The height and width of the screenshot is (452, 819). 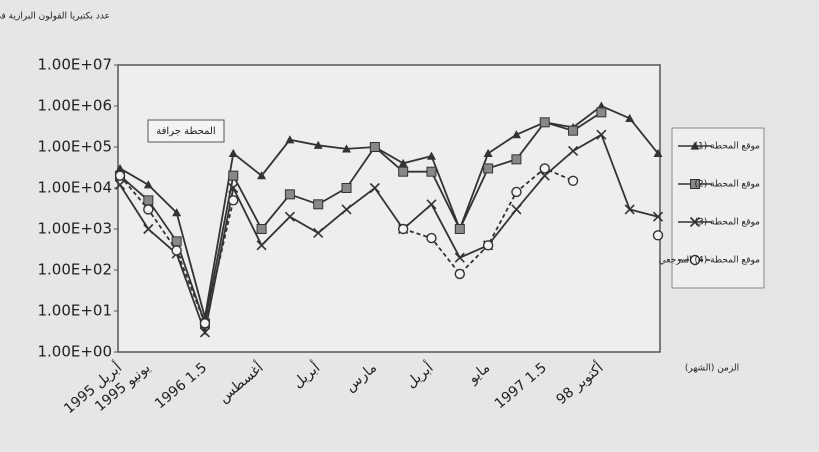 I want to click on legend-label: موقع المحطة (4) المرجعي, so click(x=709, y=261).